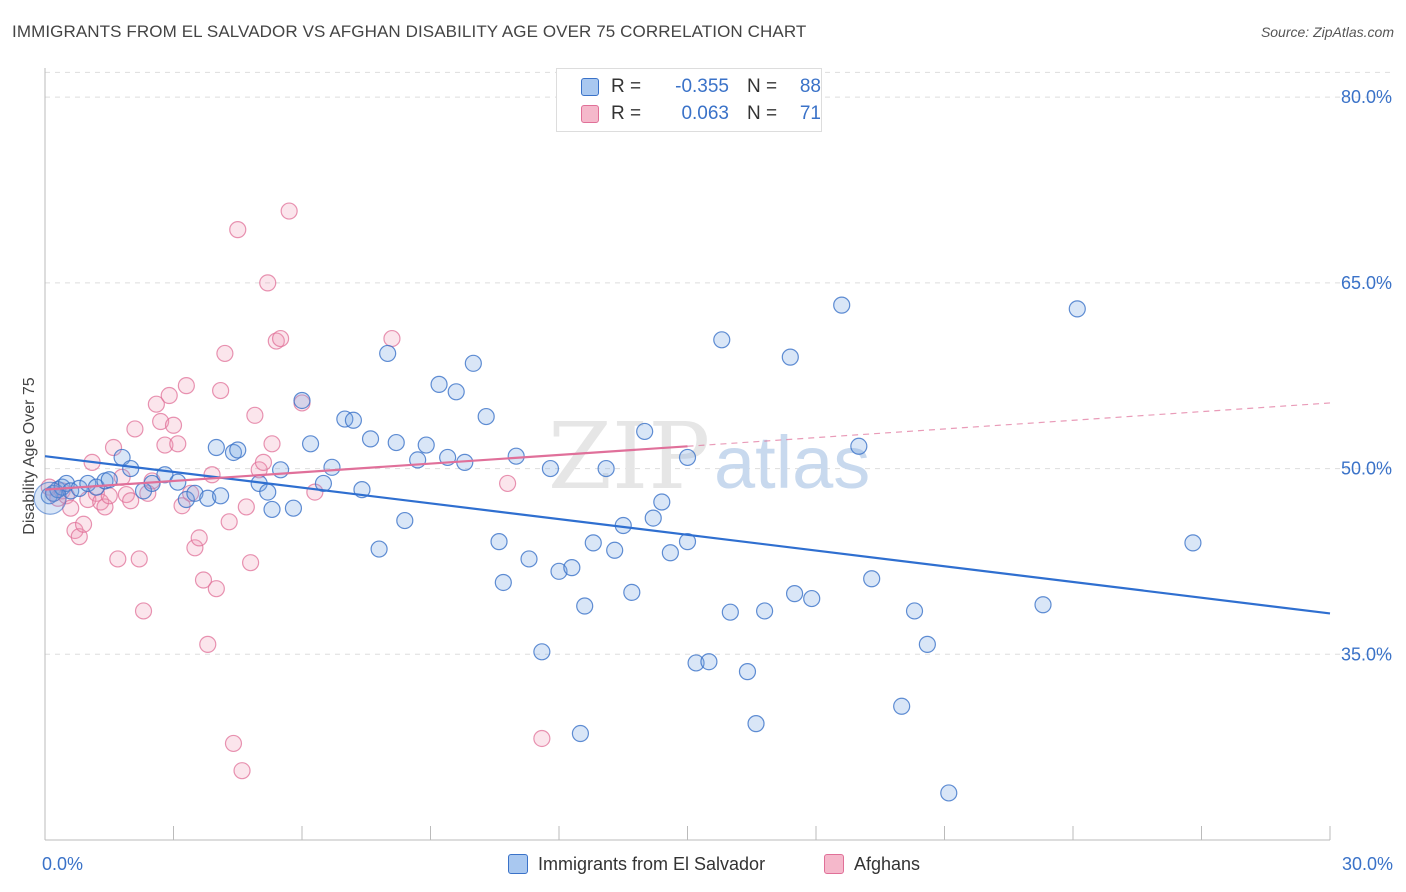  Describe the element at coordinates (762, 113) in the screenshot. I see `legend-n-label: N =` at that location.